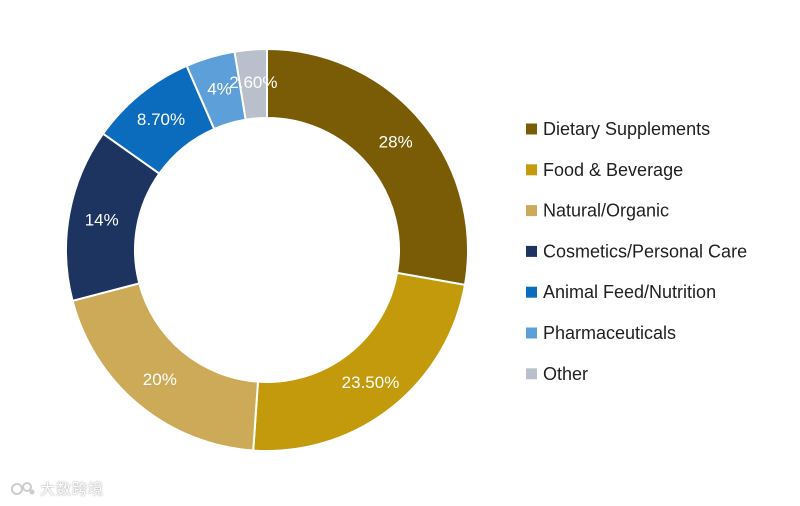 This screenshot has height=506, width=800. I want to click on legend-swatch-food-beverage, so click(531, 170).